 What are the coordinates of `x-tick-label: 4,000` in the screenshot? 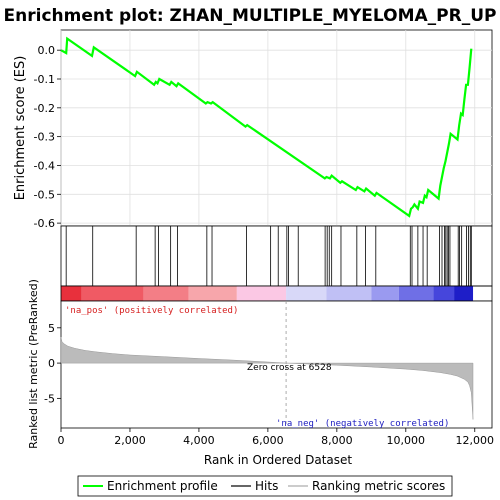 It's located at (199, 440).